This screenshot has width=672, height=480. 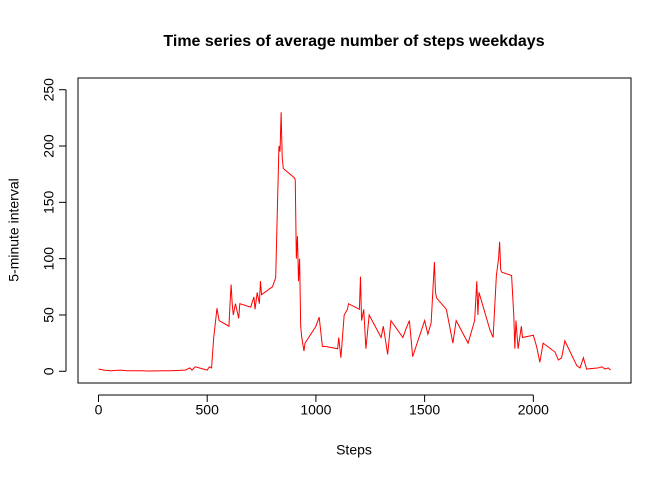 What do you see at coordinates (315, 410) in the screenshot?
I see `x-tick-label: 1000` at bounding box center [315, 410].